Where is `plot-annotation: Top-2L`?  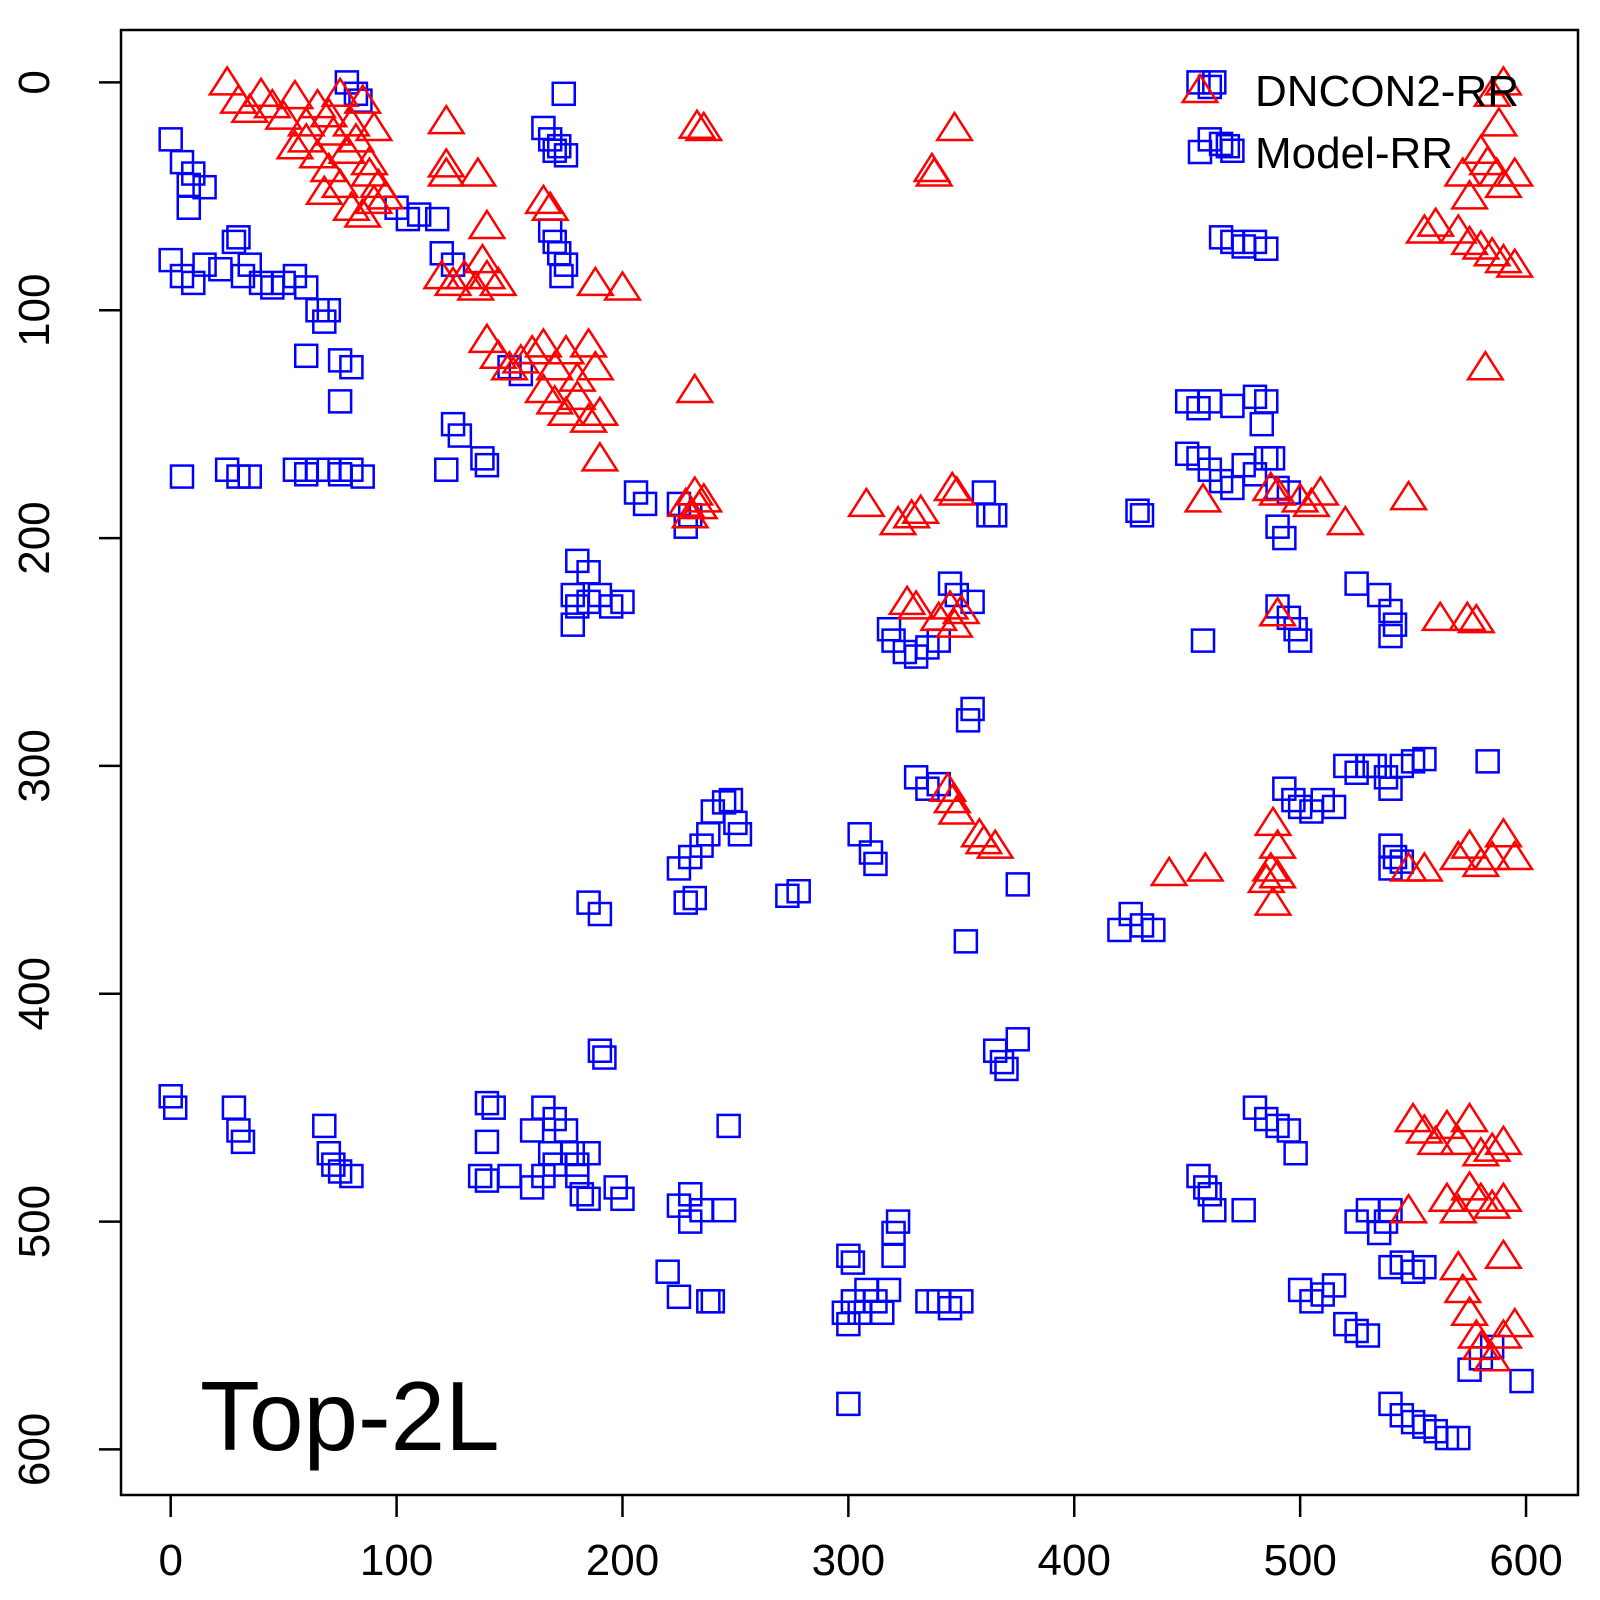 plot-annotation: Top-2L is located at coordinates (350, 1416).